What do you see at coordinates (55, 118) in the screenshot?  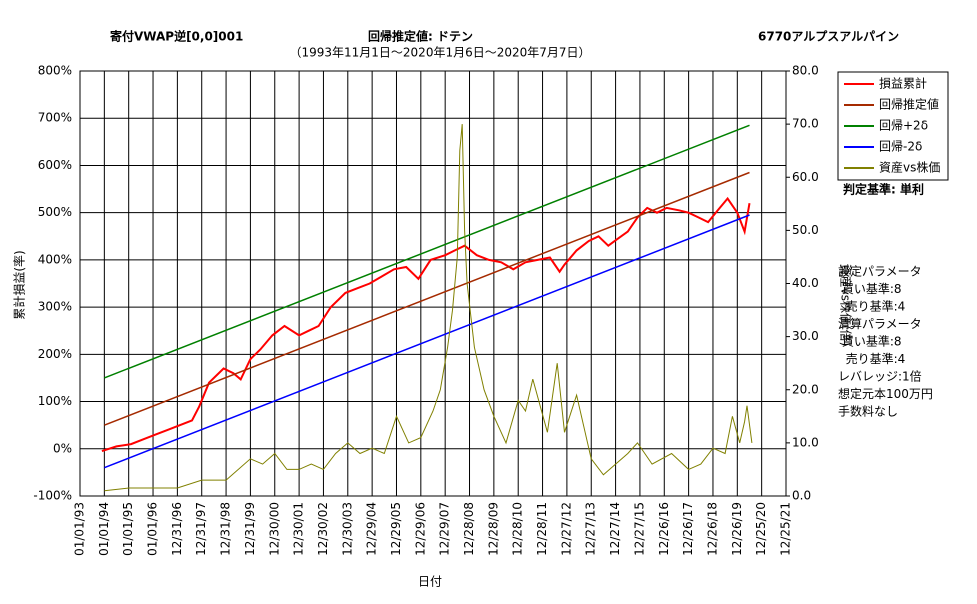 I see `y-tick-label: 700%` at bounding box center [55, 118].